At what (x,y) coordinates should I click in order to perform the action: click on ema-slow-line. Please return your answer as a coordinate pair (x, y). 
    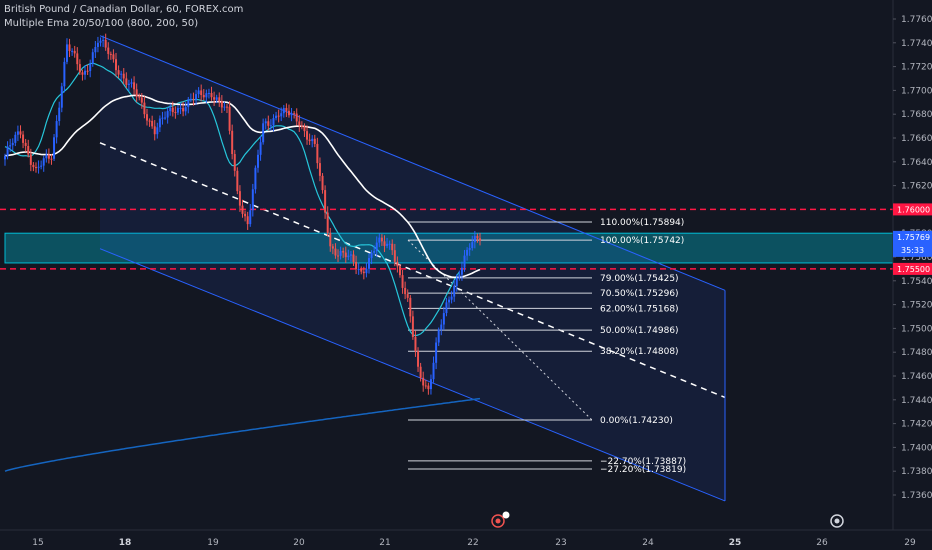
    Looking at the image, I should click on (242, 434).